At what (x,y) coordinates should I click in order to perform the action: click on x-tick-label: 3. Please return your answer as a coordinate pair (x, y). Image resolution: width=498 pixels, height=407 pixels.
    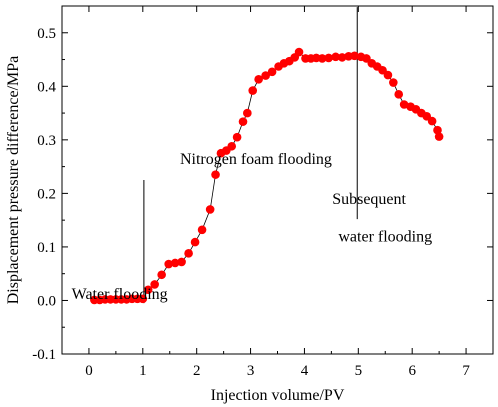
    Looking at the image, I should click on (251, 371).